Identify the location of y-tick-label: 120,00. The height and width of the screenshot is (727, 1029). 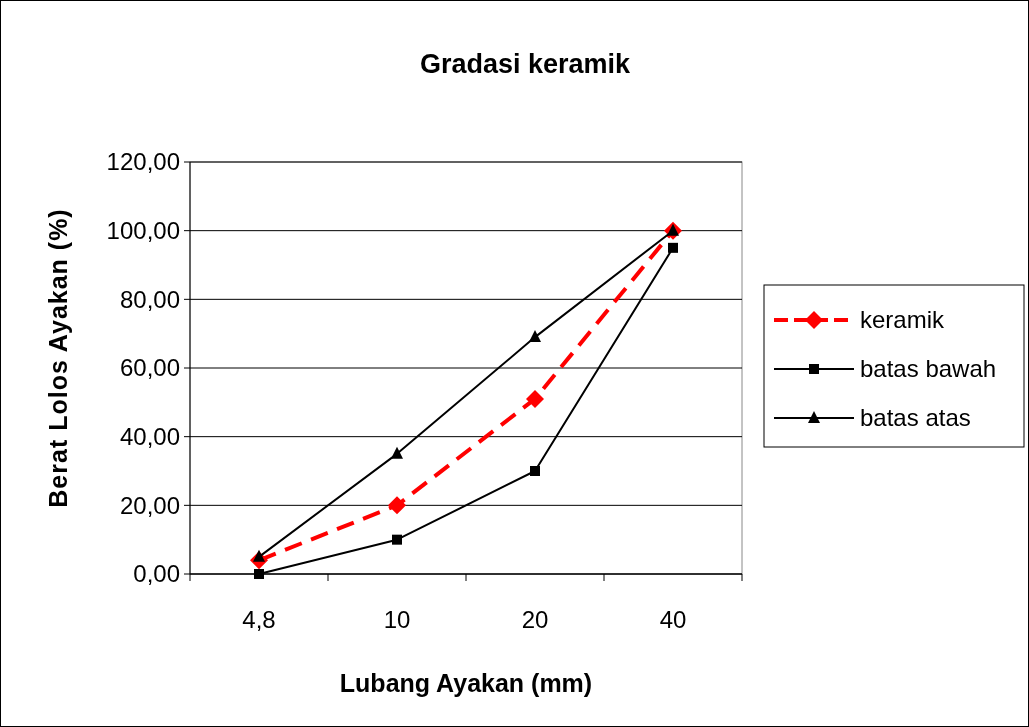
(143, 162).